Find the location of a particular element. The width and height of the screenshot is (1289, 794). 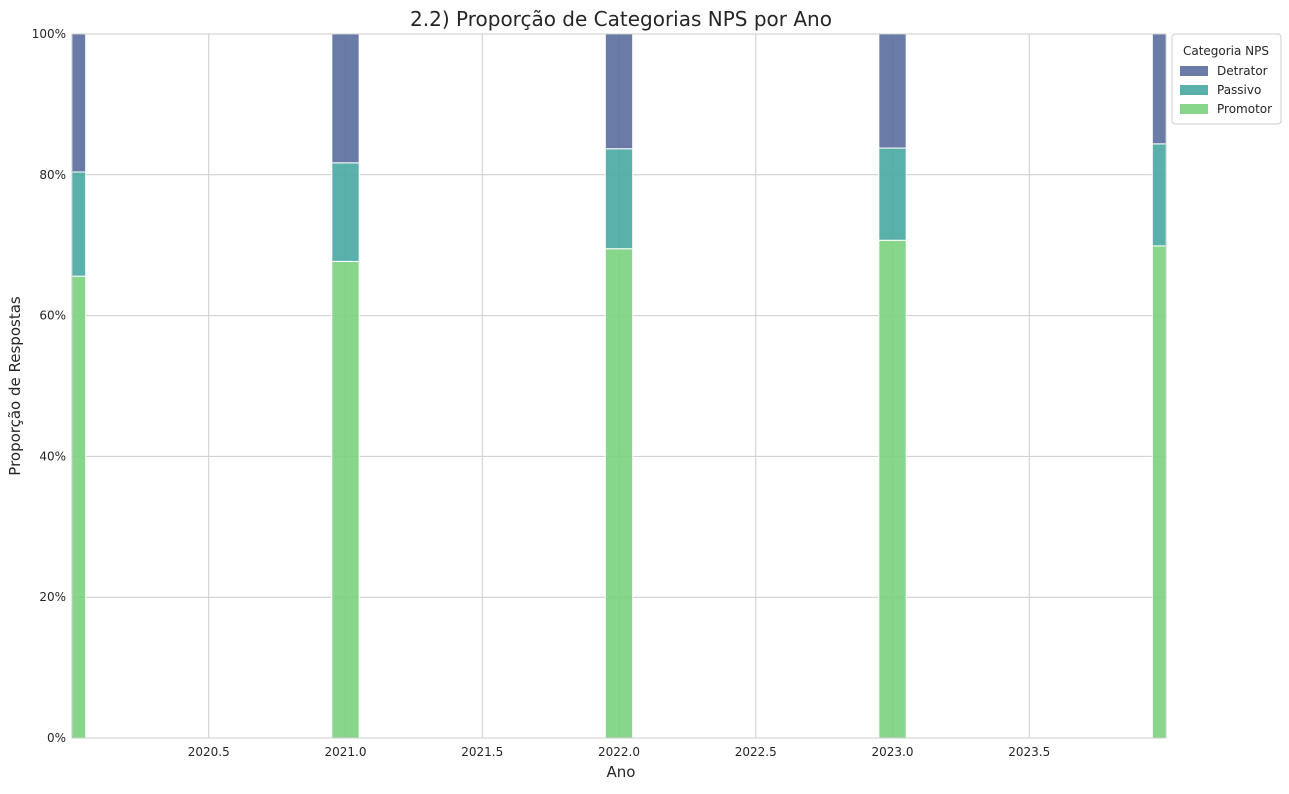

x-tick-label: 2023.5 is located at coordinates (1029, 752).